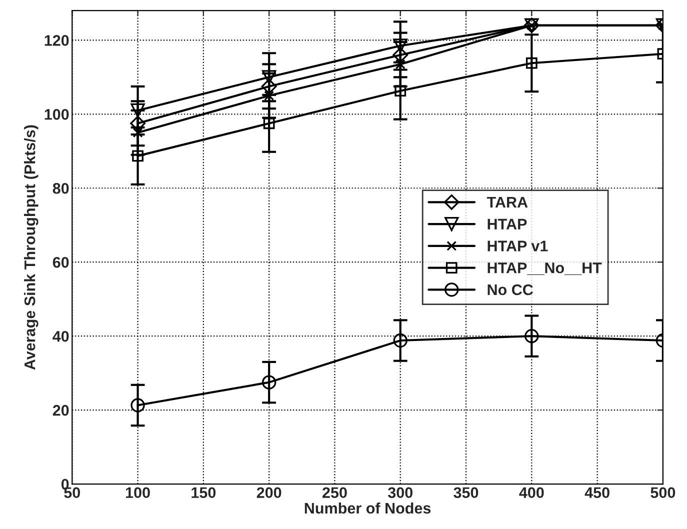 The image size is (687, 529). I want to click on legend-label: HTAP, so click(507, 224).